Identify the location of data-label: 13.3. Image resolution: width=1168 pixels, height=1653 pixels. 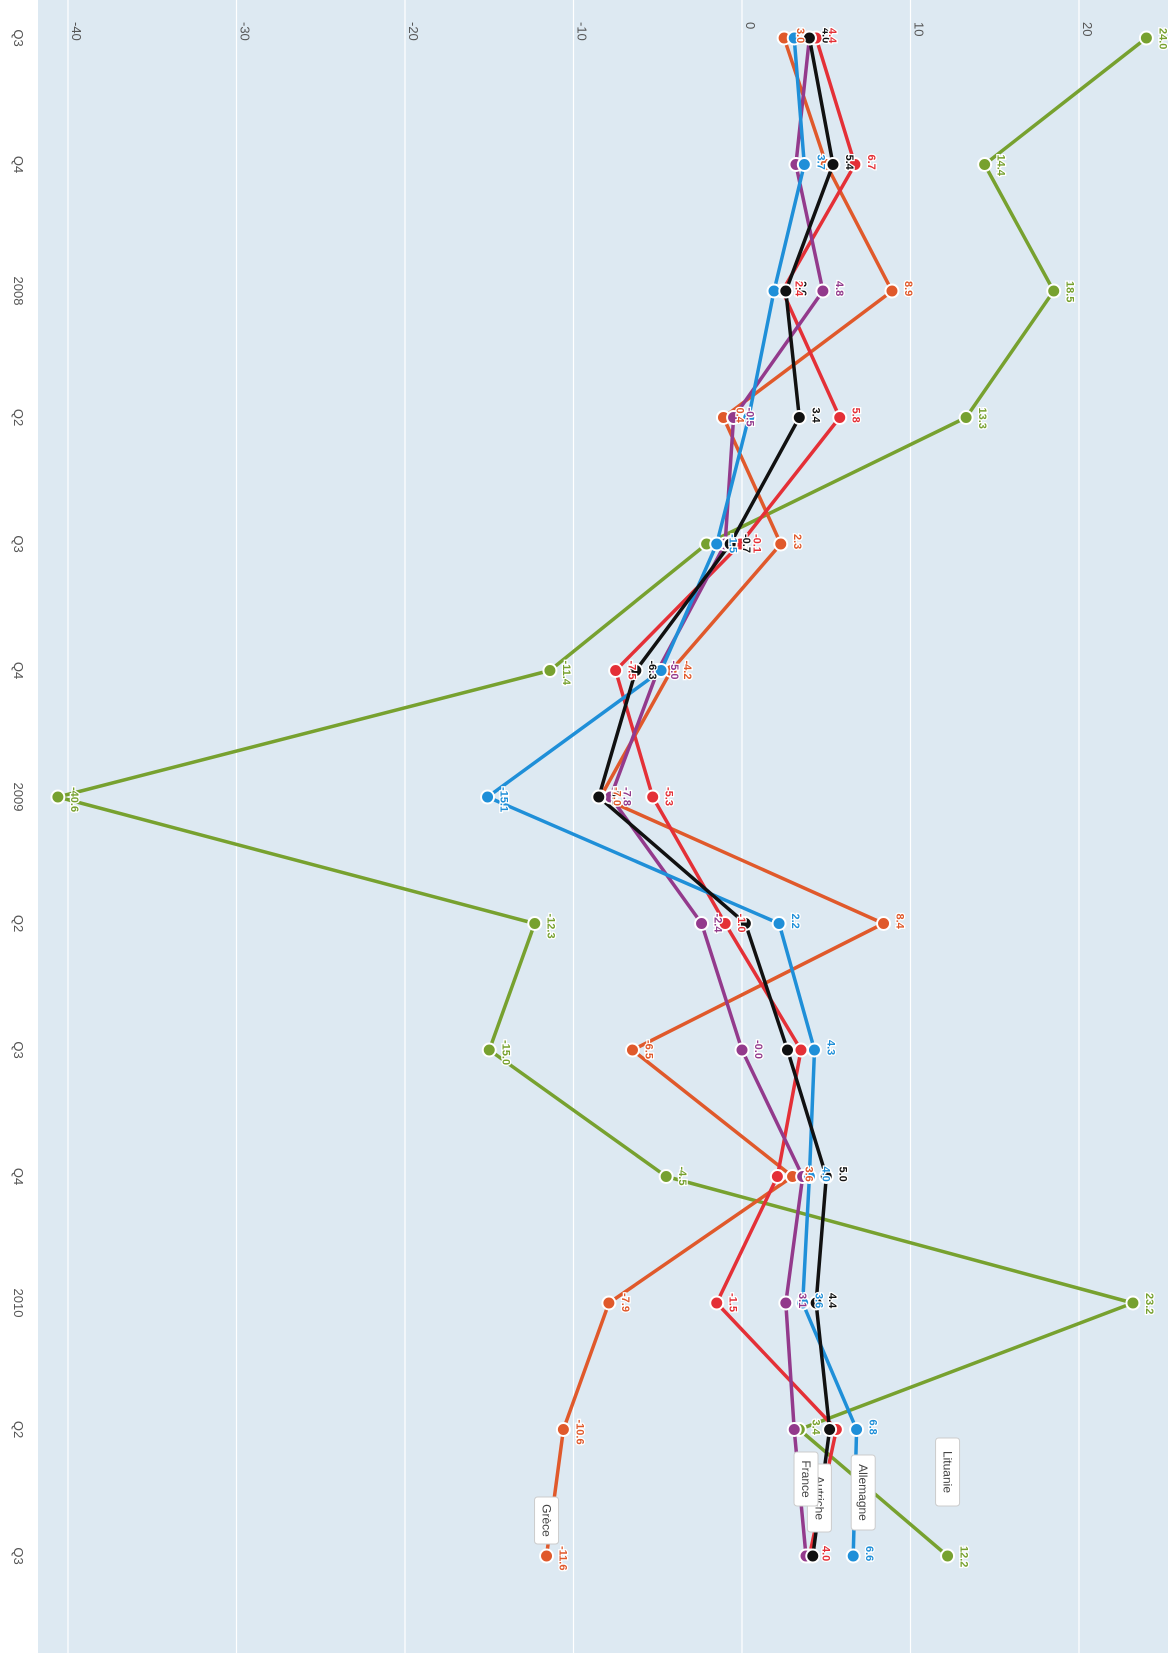
(982, 418).